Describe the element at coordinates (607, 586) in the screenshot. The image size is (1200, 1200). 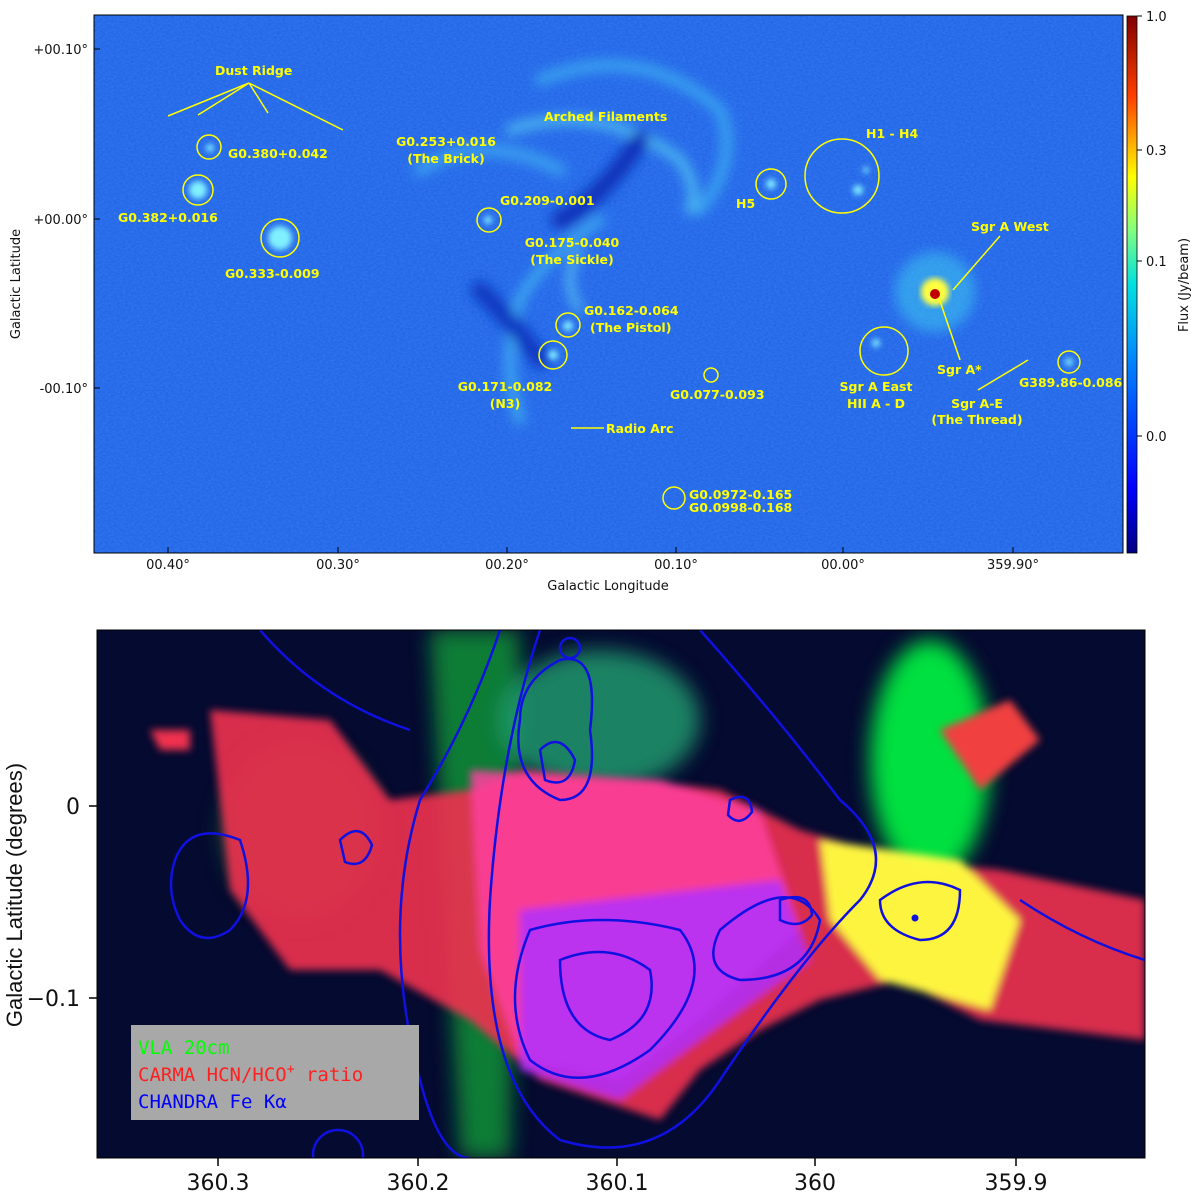
I see `top-x-axis-label: Galactic Longitude` at that location.